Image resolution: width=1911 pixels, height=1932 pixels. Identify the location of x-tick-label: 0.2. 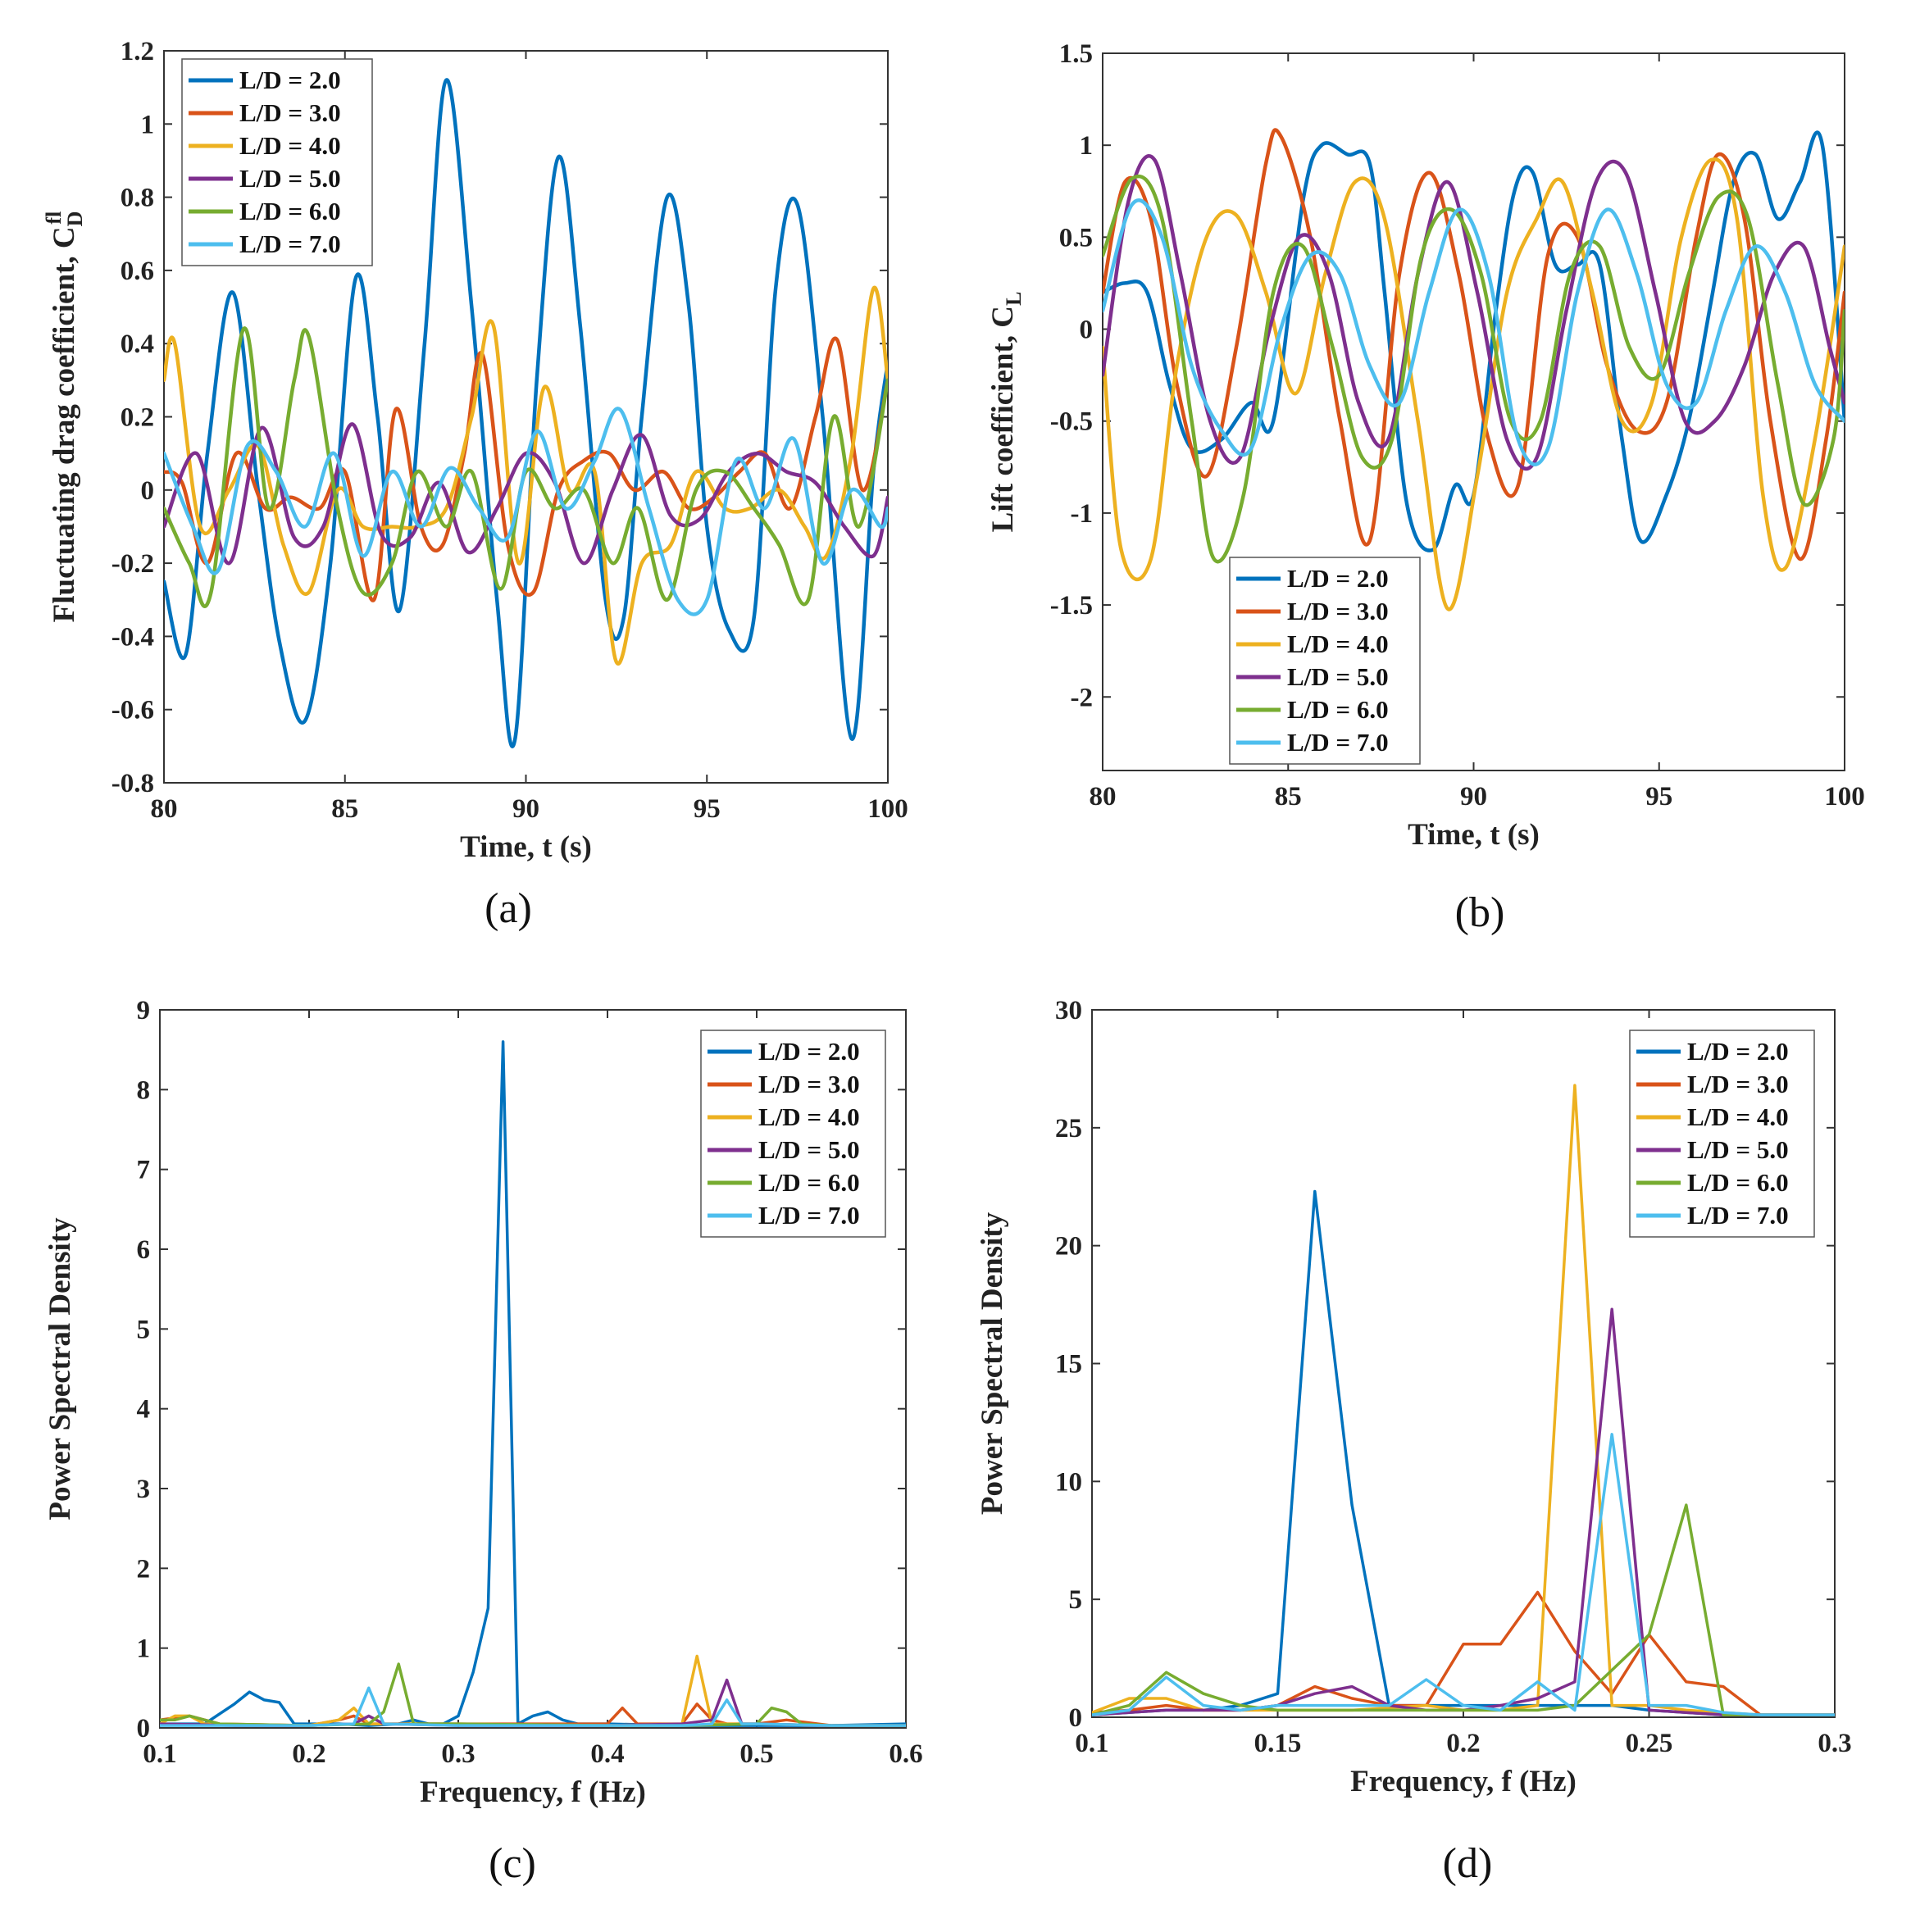
(1463, 1743).